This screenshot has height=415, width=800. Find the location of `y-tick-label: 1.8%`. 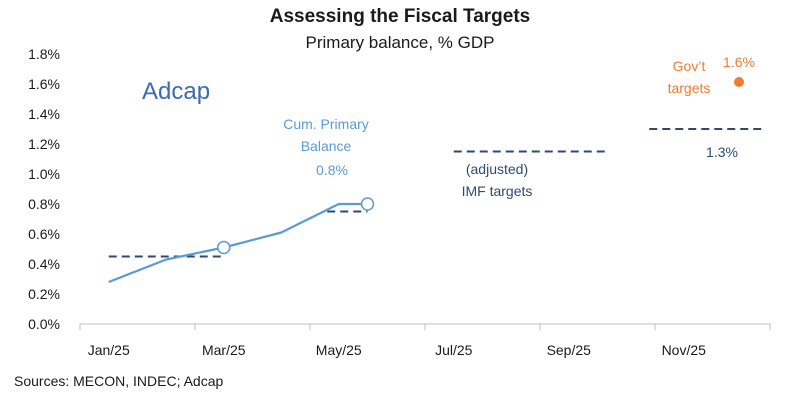

y-tick-label: 1.8% is located at coordinates (44, 54).